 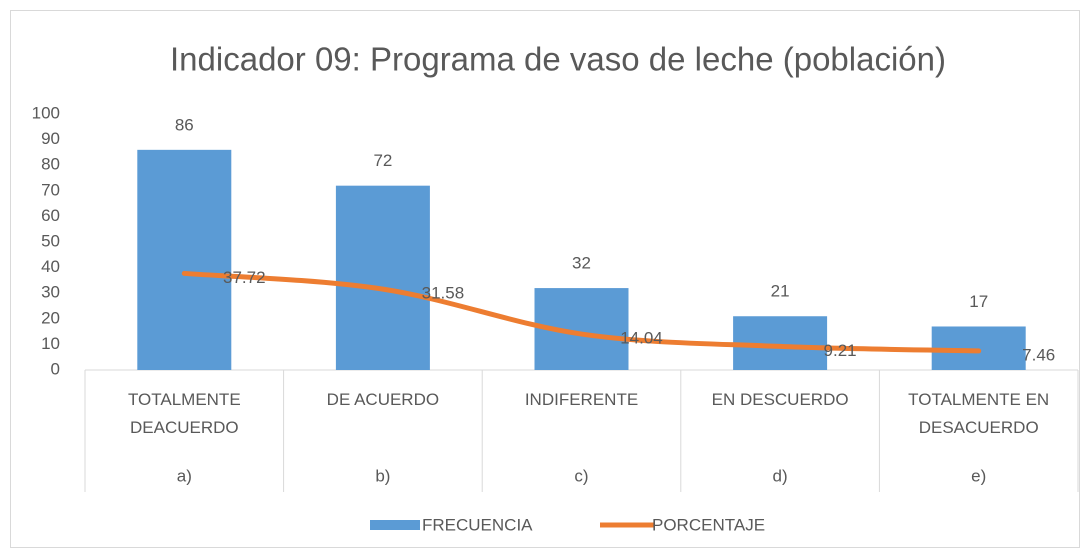 What do you see at coordinates (395, 525) in the screenshot?
I see `legend-swatch` at bounding box center [395, 525].